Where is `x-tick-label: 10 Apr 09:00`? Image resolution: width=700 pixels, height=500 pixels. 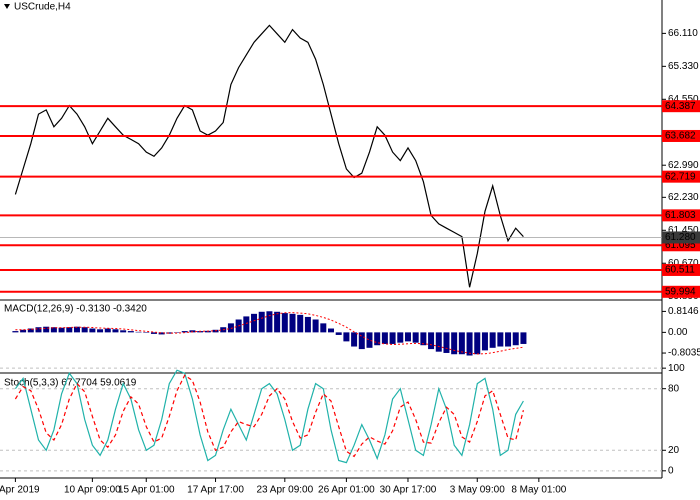 x-tick-label: 10 Apr 09:00 is located at coordinates (92, 490).